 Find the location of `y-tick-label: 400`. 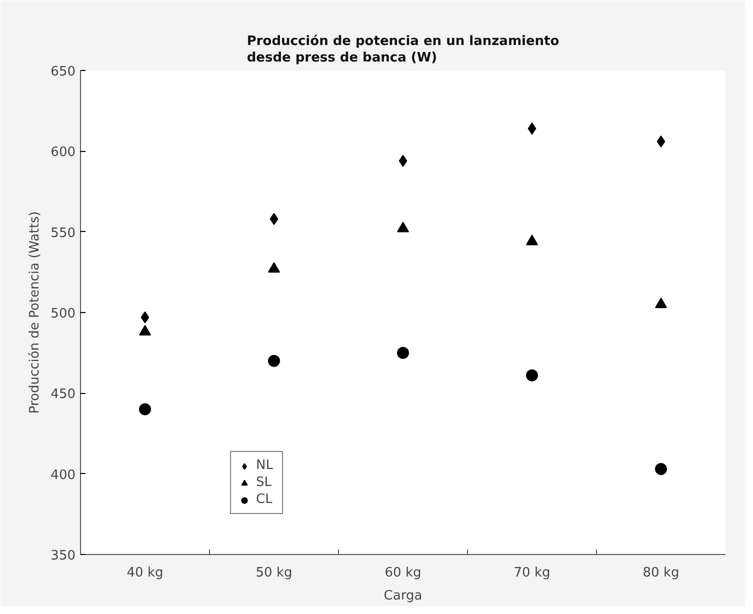

y-tick-label: 400 is located at coordinates (63, 475).